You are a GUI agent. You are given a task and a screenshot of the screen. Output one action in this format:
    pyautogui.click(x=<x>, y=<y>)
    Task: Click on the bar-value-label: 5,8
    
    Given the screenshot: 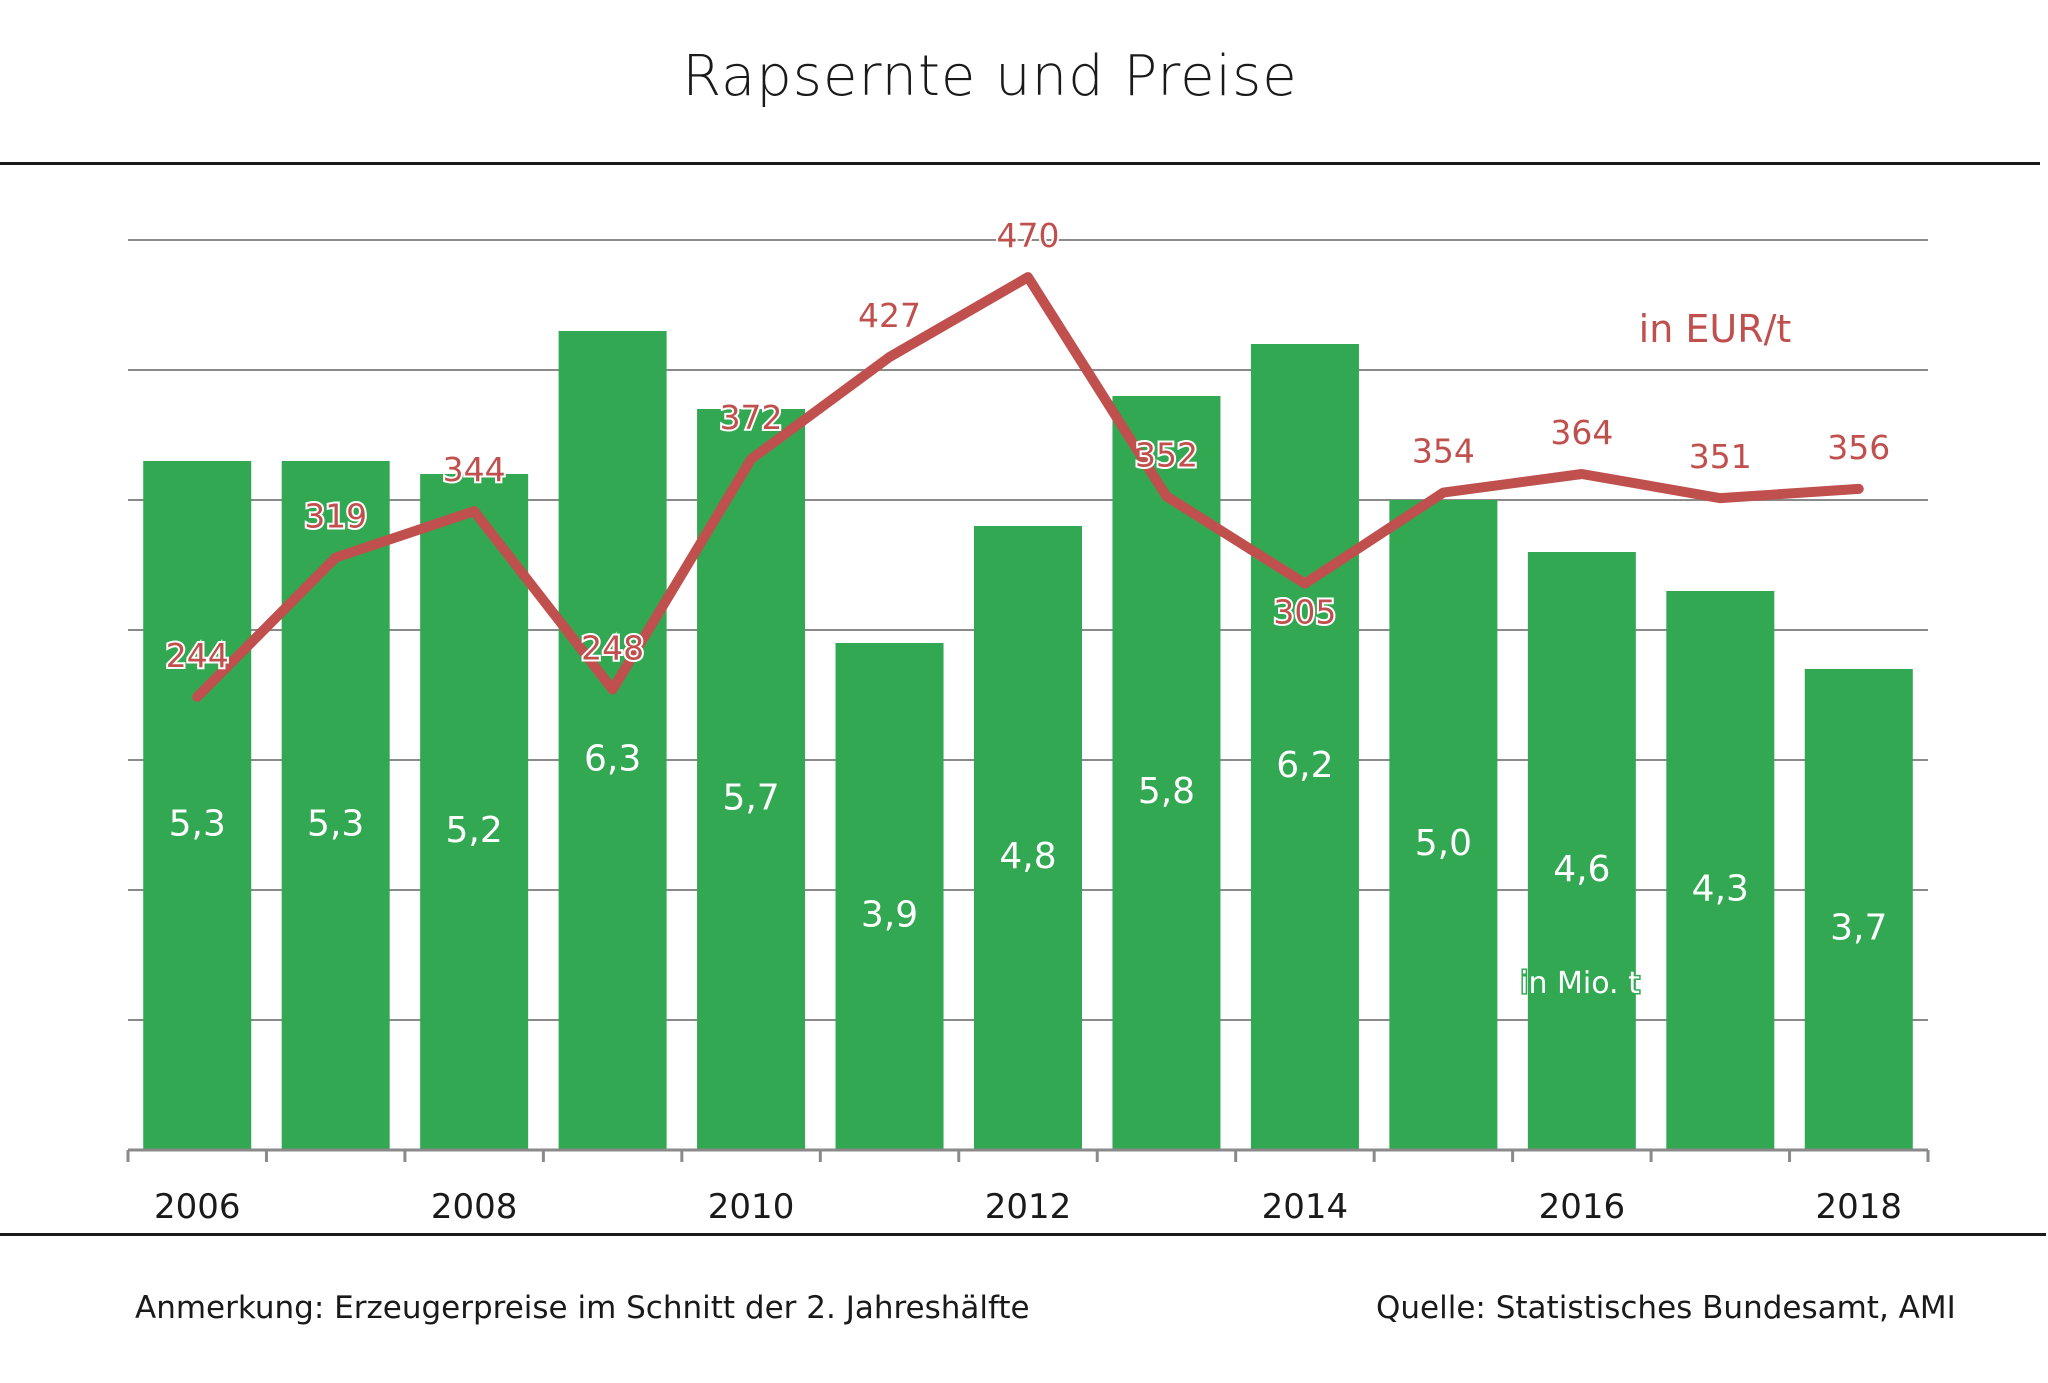 What is the action you would take?
    pyautogui.click(x=1166, y=791)
    